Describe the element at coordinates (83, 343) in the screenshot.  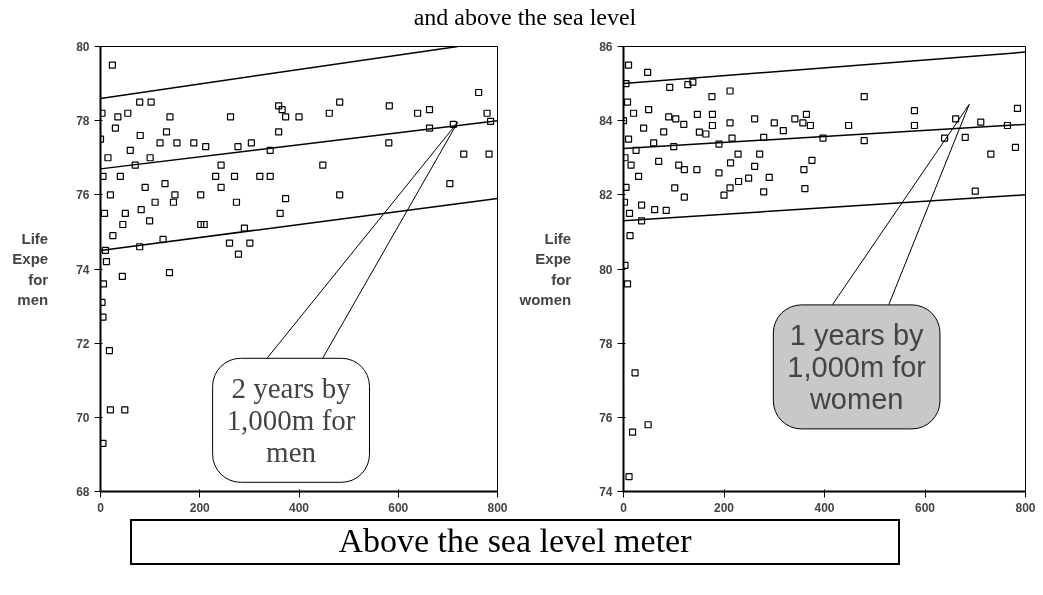
I see `y-tick-label: 72` at that location.